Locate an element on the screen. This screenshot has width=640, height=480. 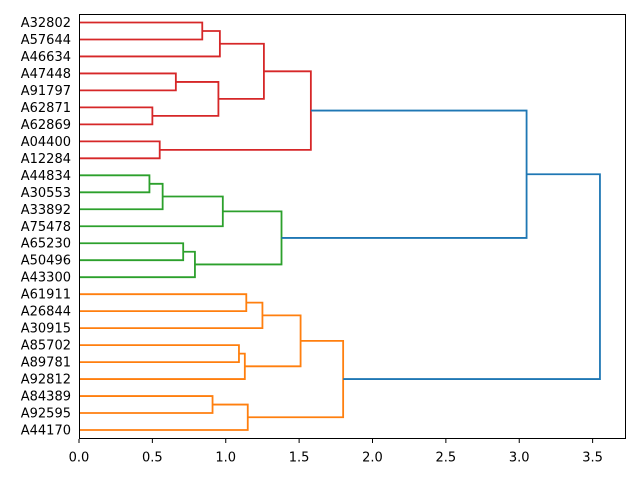
dendrogram-link-R5 is located at coordinates (186, 99).